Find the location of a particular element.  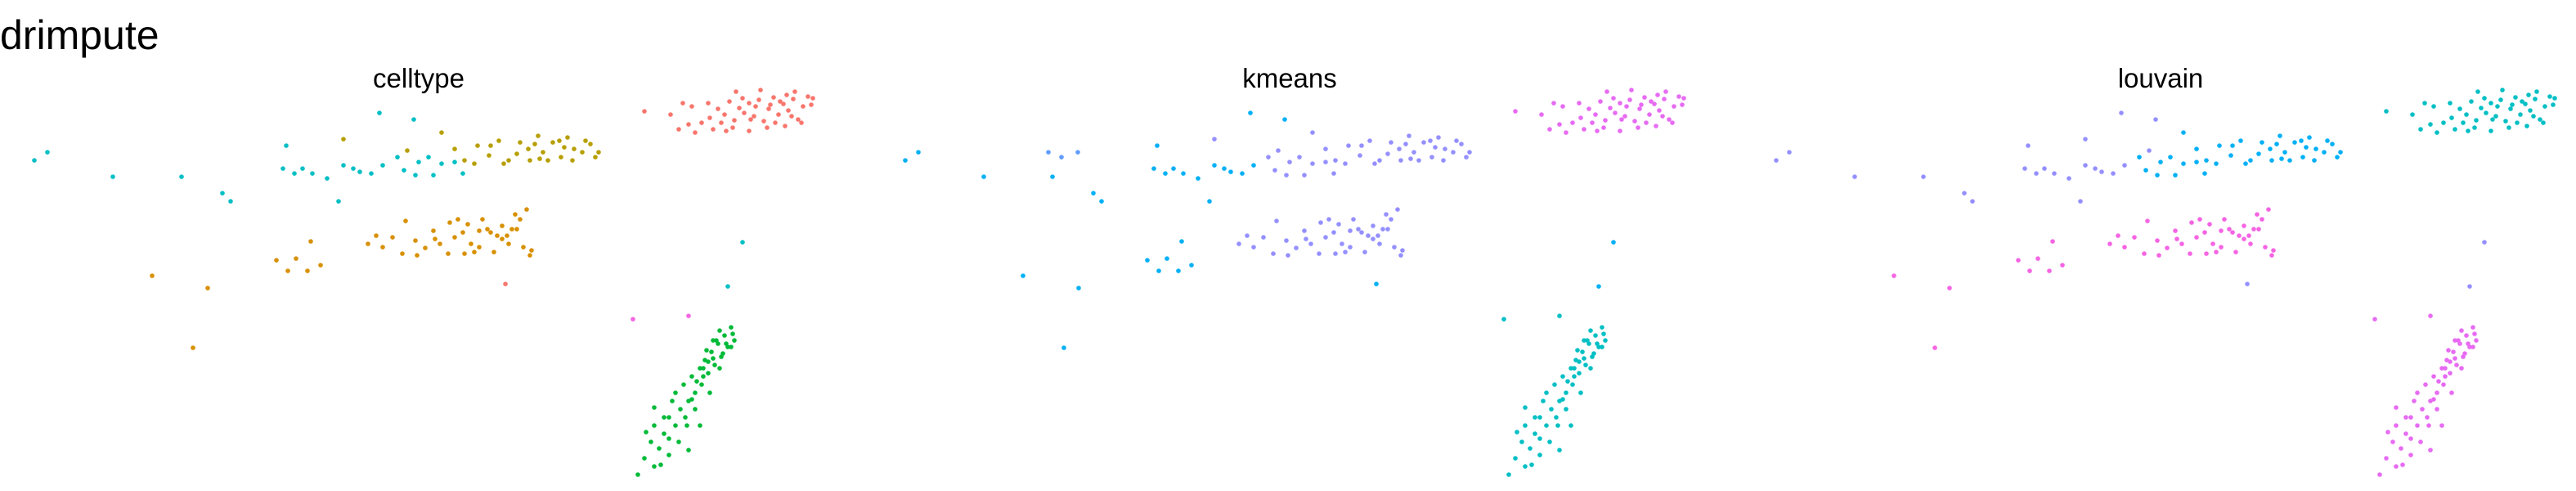

panel-title-louvain: louvain is located at coordinates (2161, 78).